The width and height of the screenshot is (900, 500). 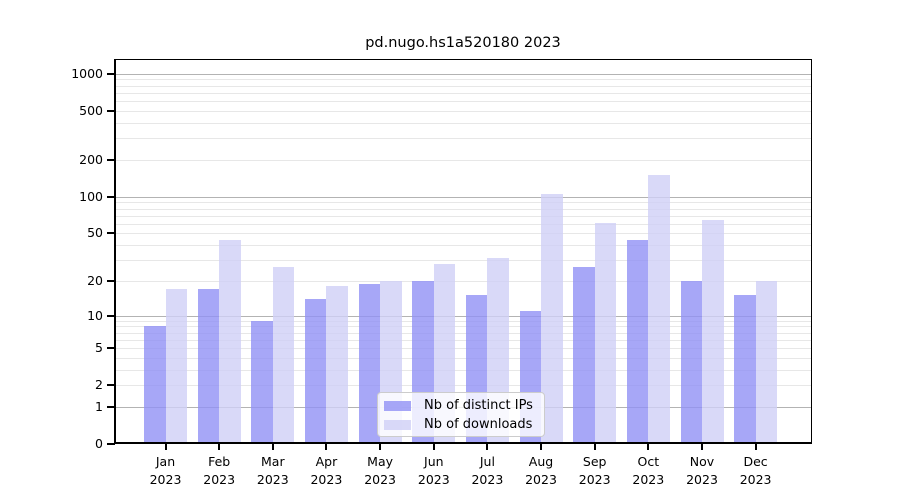 I want to click on bar-downloads-nov, so click(x=713, y=332).